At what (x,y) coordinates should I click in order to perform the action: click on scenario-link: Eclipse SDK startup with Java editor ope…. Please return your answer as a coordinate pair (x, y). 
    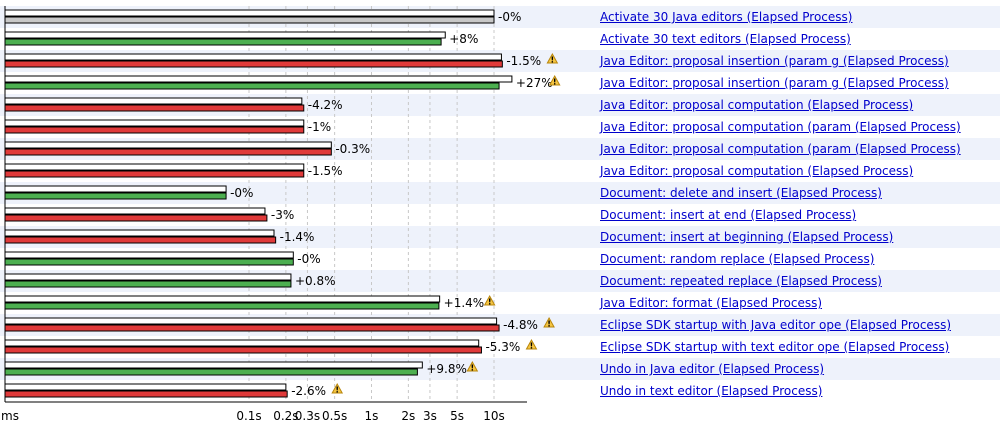
    Looking at the image, I should click on (775, 325).